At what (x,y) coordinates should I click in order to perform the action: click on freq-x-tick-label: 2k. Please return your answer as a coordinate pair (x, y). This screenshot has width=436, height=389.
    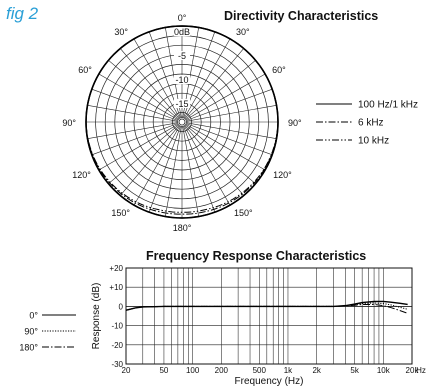
    Looking at the image, I should click on (316, 370).